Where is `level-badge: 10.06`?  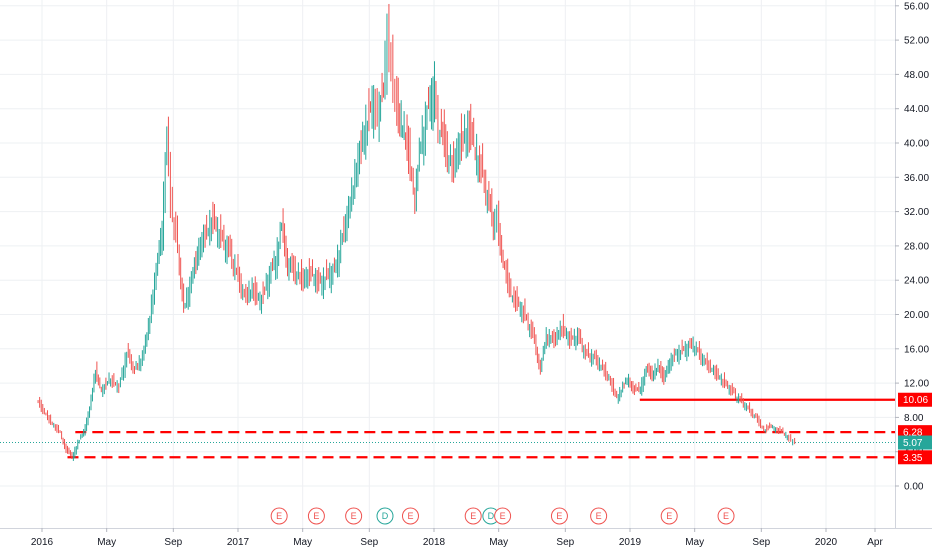
level-badge: 10.06 is located at coordinates (915, 400).